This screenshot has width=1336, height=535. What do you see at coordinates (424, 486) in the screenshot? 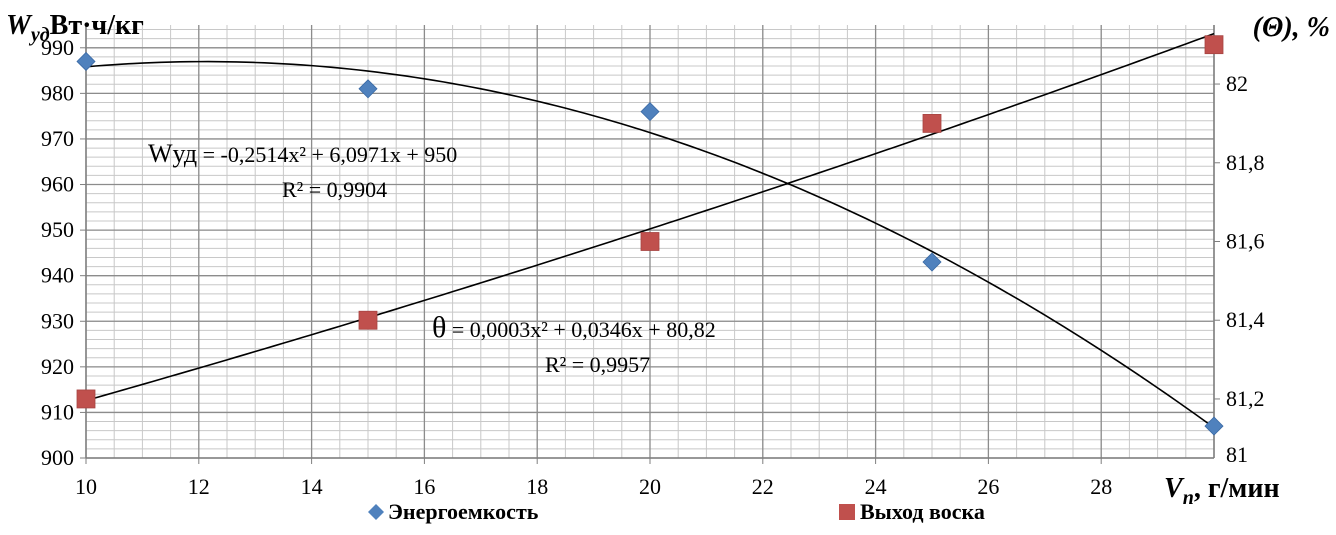
I see `x-axis-tick-label: 16` at bounding box center [424, 486].